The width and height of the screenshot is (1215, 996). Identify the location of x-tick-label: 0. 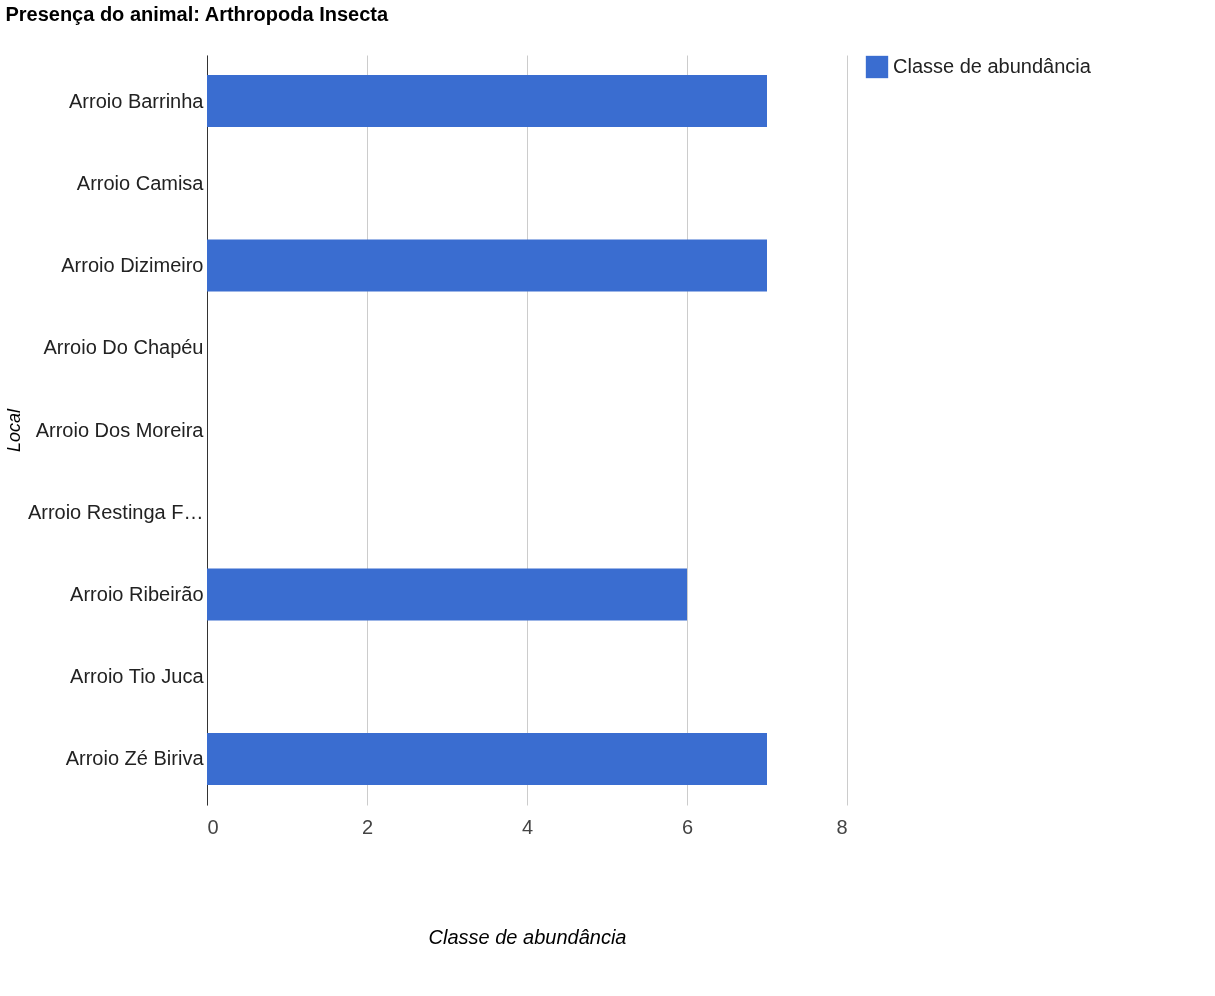
(213, 826).